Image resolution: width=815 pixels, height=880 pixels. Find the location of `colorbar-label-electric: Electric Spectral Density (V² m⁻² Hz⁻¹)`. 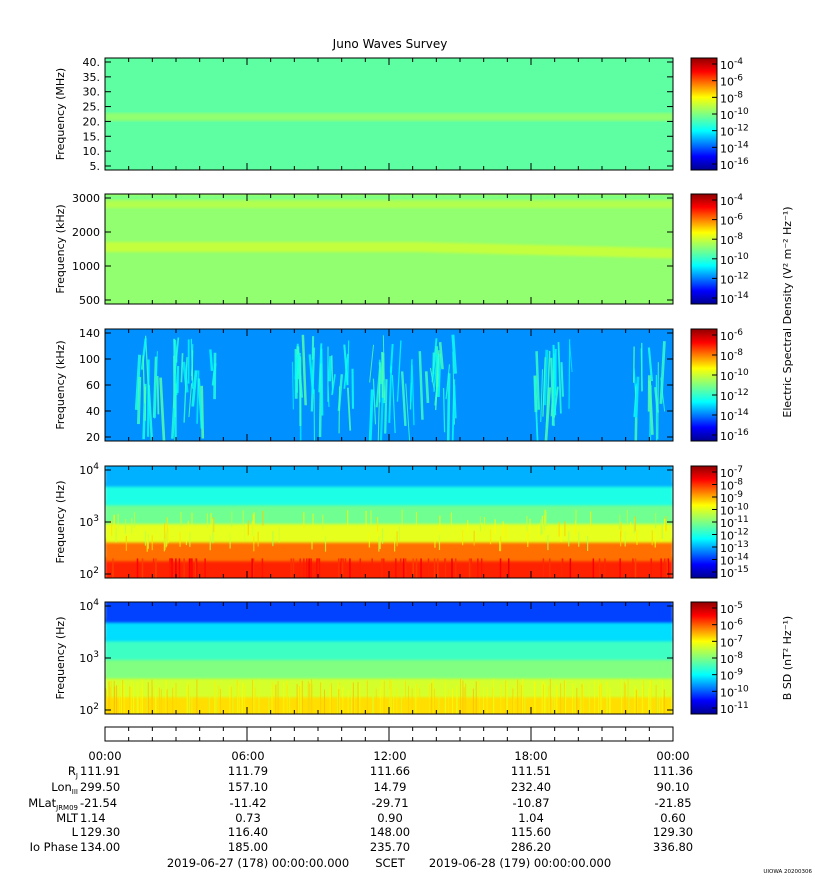

colorbar-label-electric: Electric Spectral Density (V² m⁻² Hz⁻¹) is located at coordinates (787, 311).